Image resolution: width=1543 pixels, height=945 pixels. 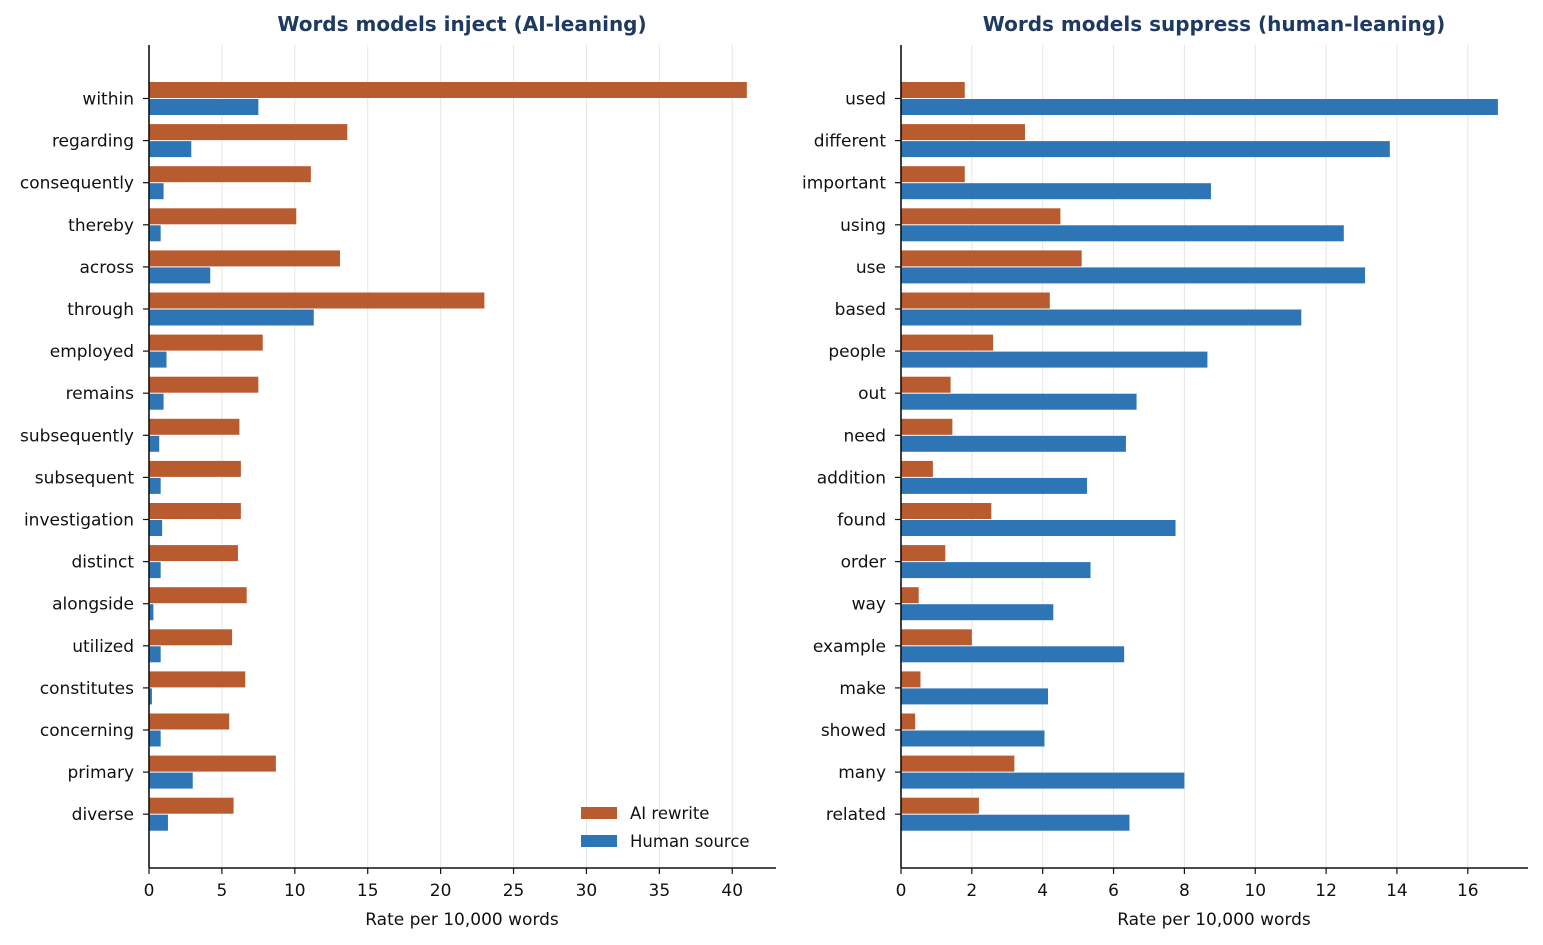 What do you see at coordinates (1042, 891) in the screenshot?
I see `x-tick-label: 4` at bounding box center [1042, 891].